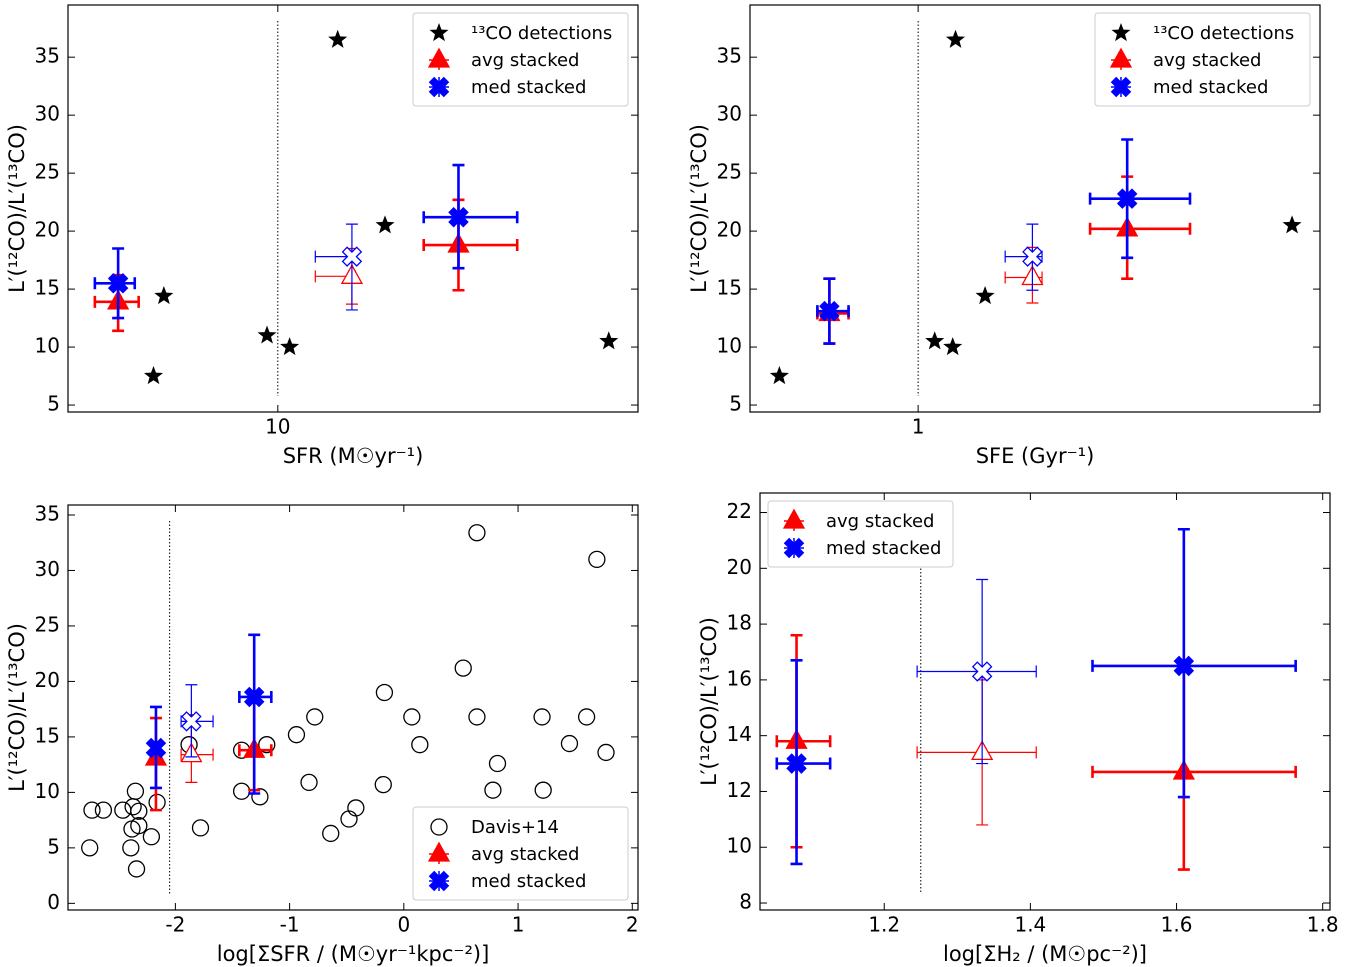  I want to click on x-tick-label: 1.6, so click(1177, 925).